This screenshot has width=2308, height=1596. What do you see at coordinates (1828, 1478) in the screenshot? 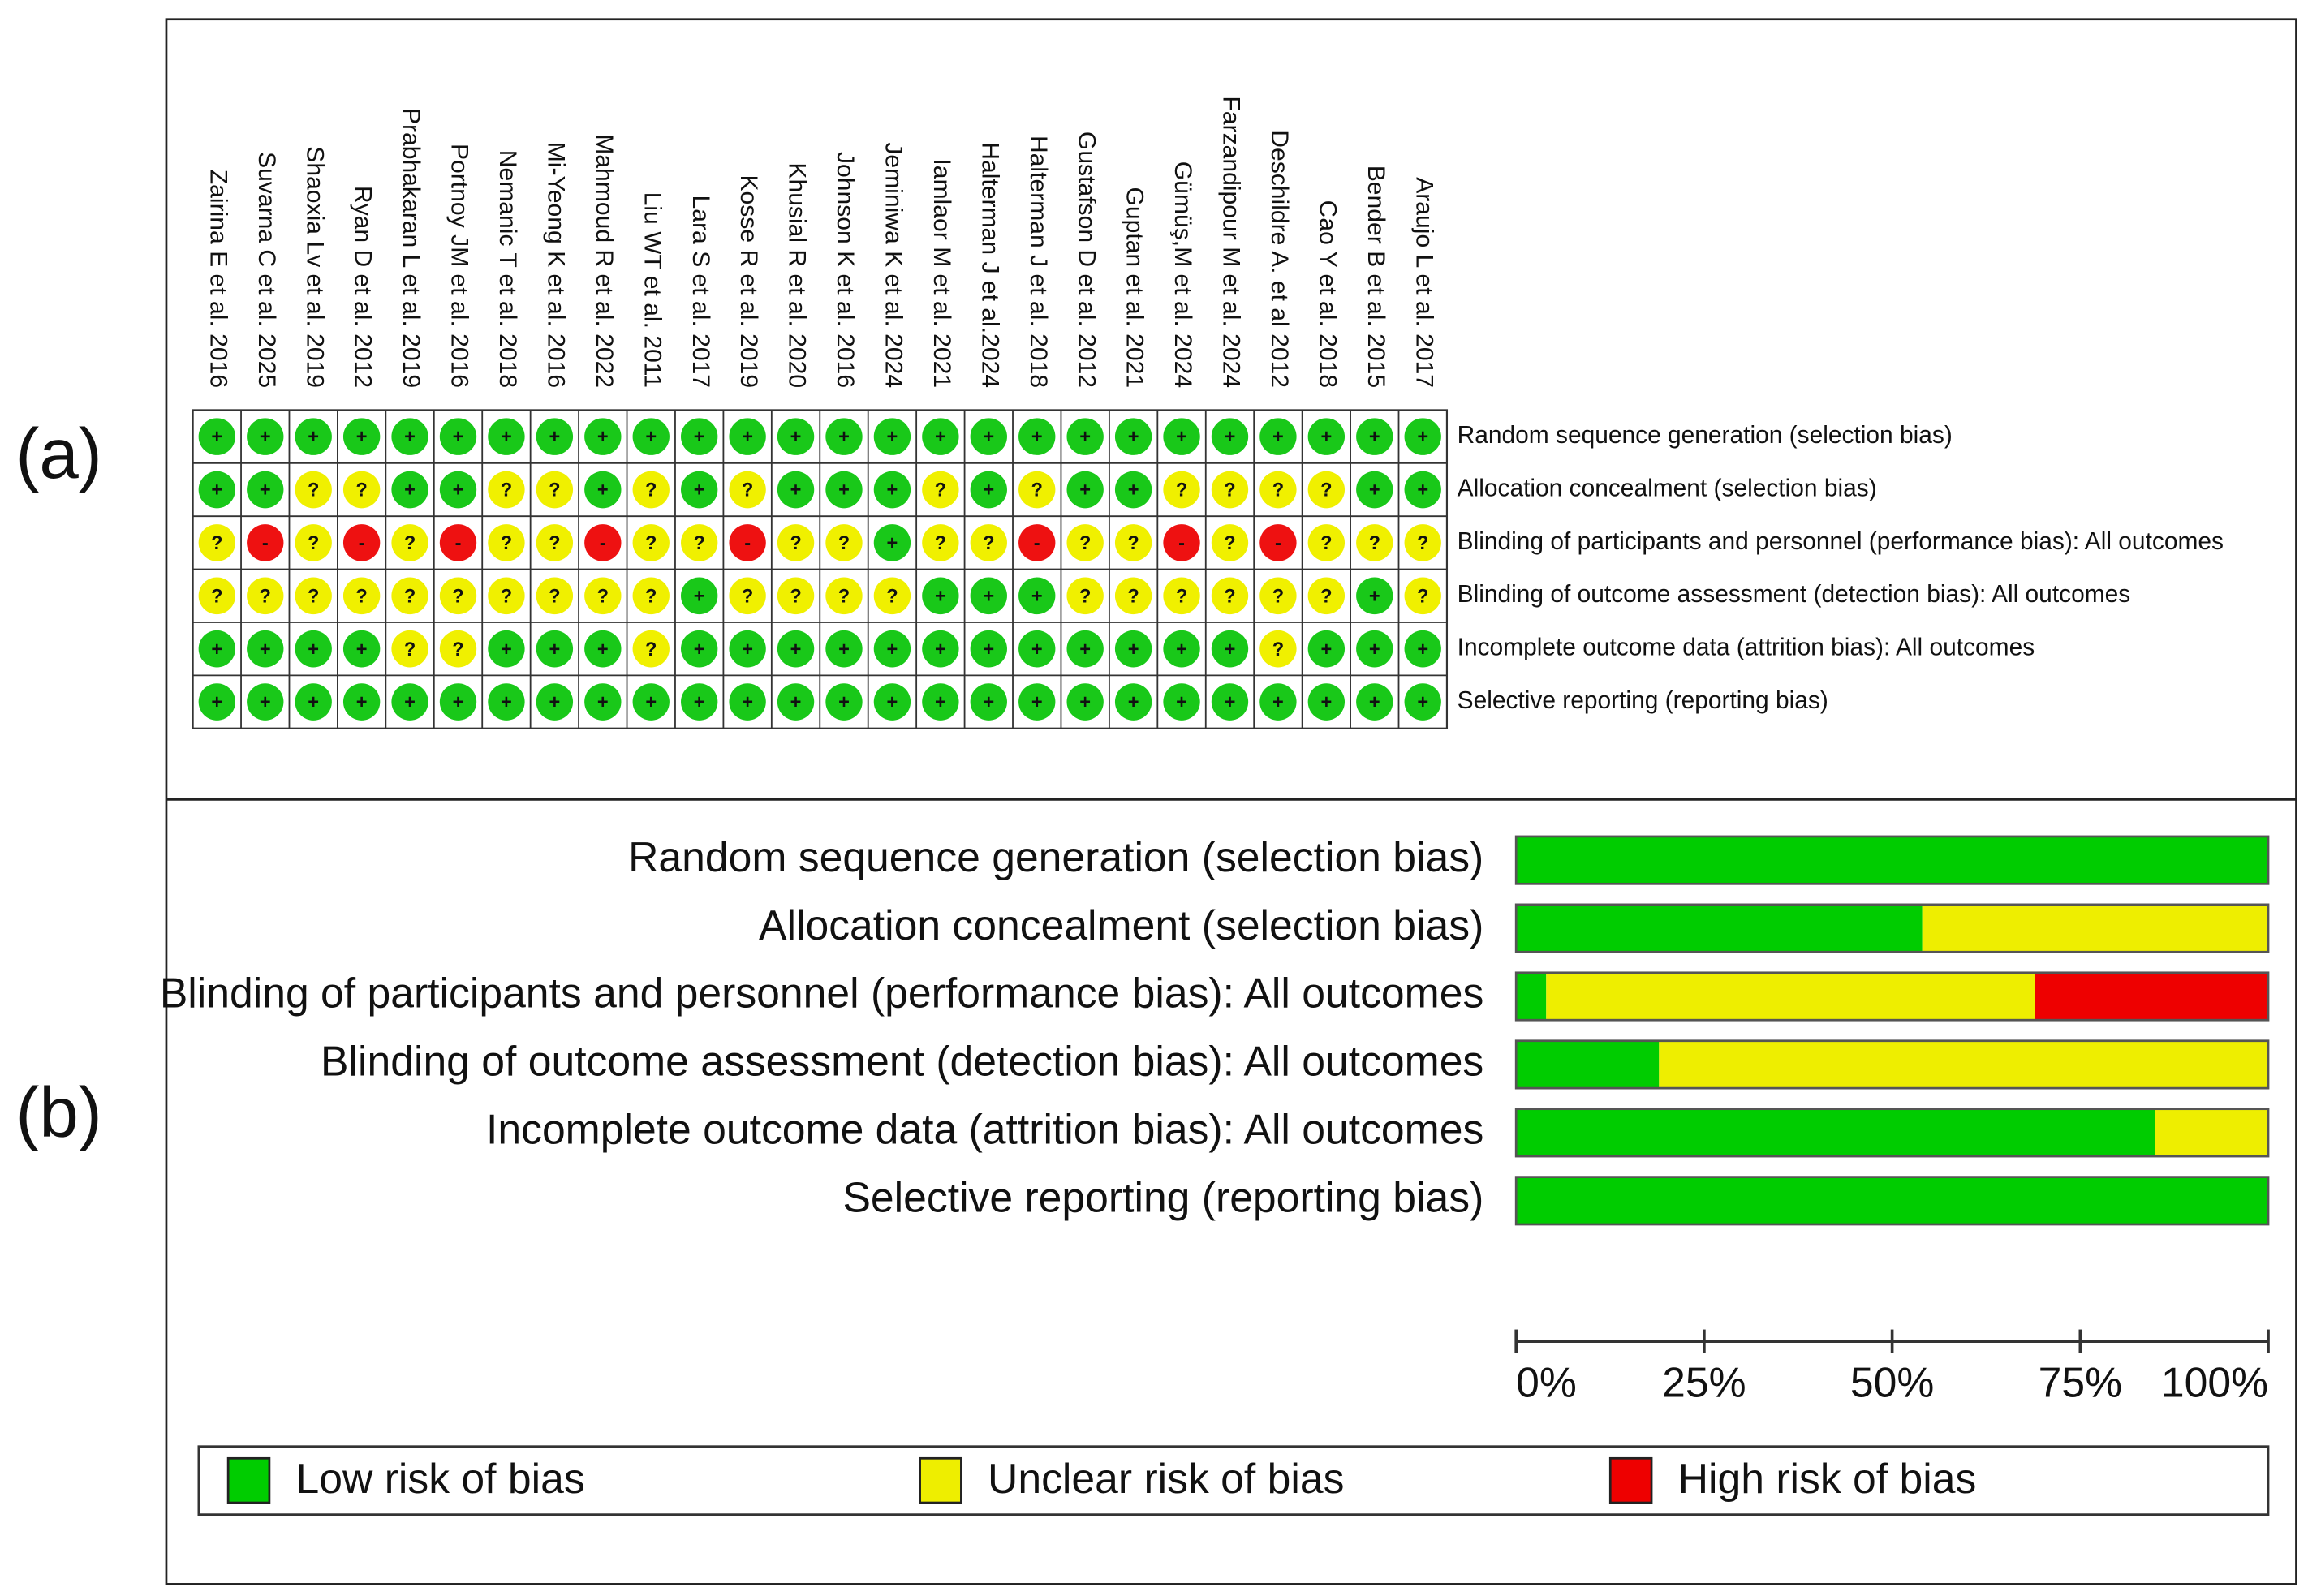
I see `legend-label: High risk of bias` at bounding box center [1828, 1478].